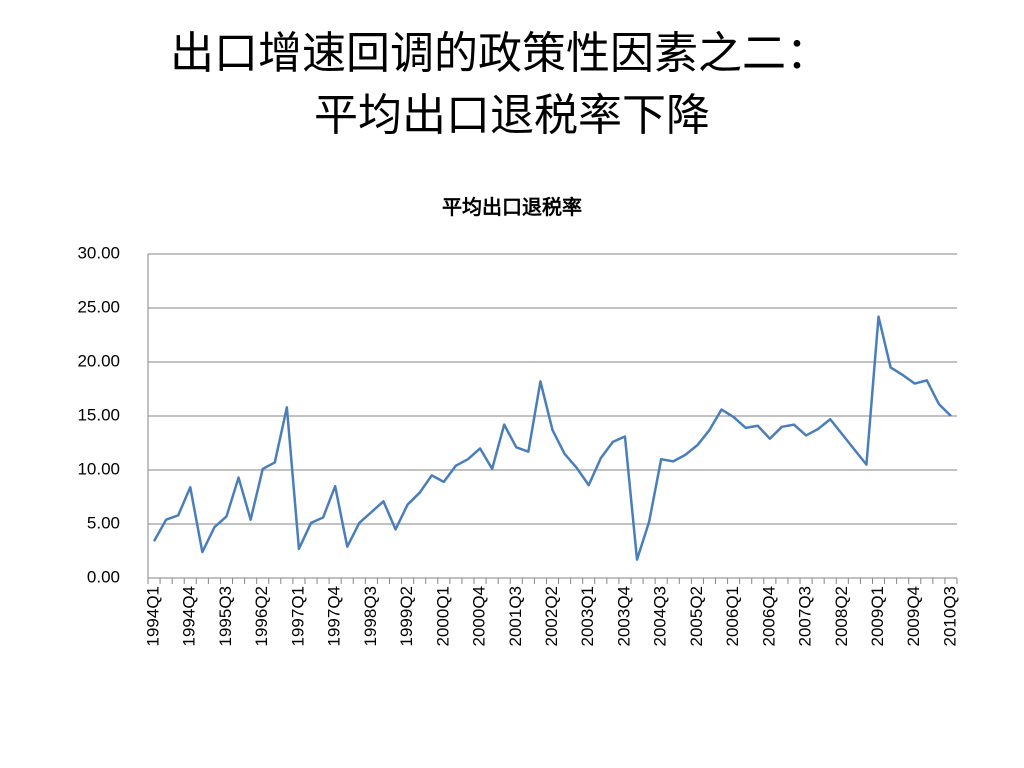  I want to click on x-tick-label: 1994Q4, so click(189, 616).